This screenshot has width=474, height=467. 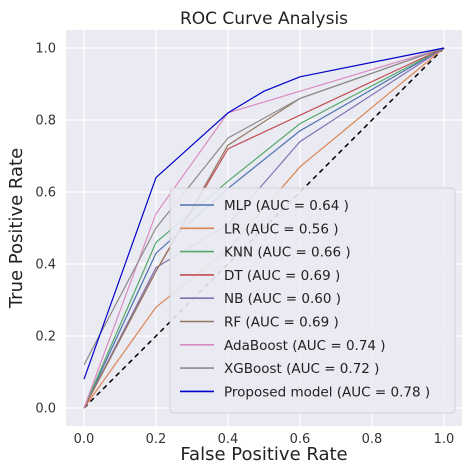 What do you see at coordinates (263, 454) in the screenshot?
I see `x-axis-label: False Positive Rate` at bounding box center [263, 454].